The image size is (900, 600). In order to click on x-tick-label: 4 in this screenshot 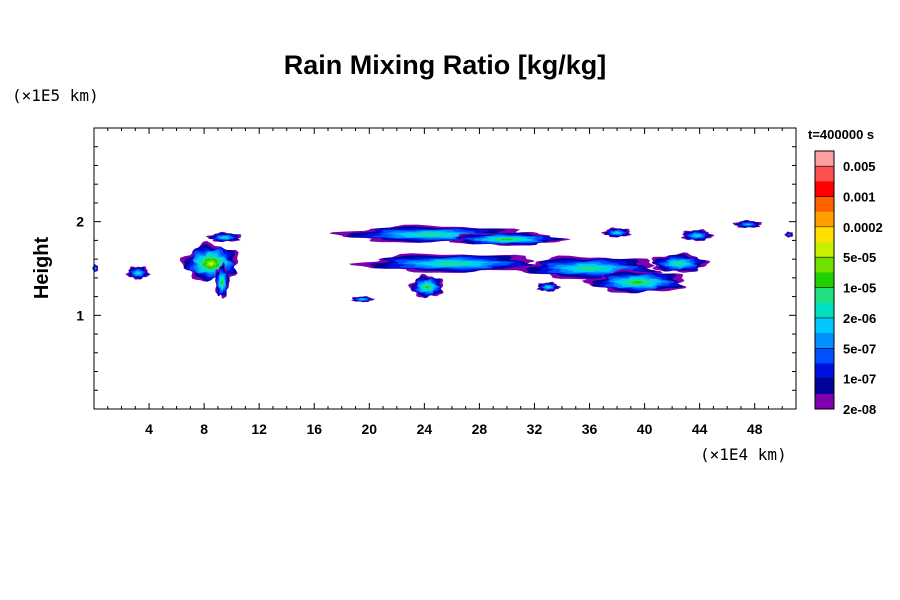, I will do `click(149, 429)`.